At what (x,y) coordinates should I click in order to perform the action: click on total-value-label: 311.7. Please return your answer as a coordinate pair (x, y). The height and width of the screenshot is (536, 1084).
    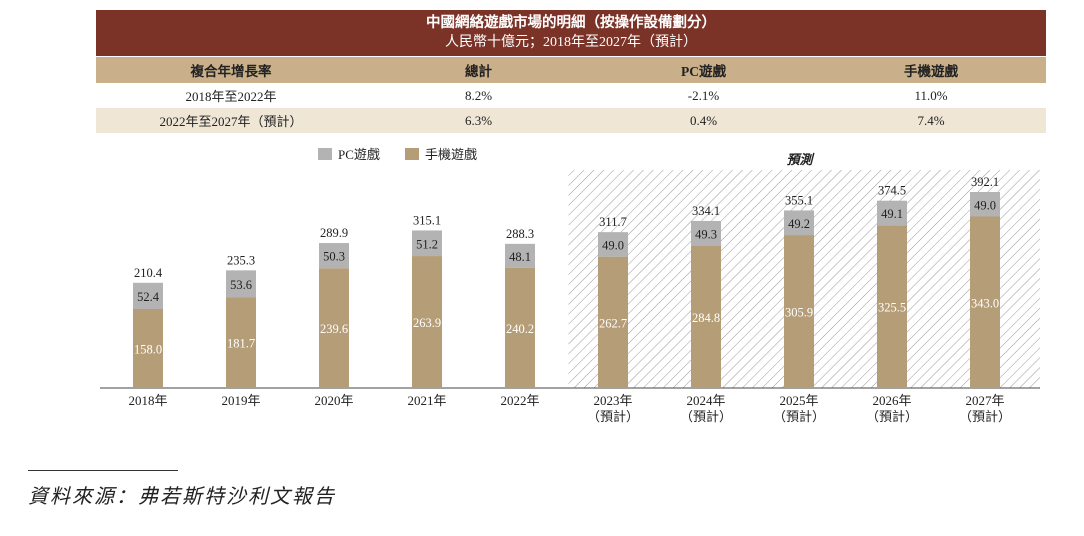
    Looking at the image, I should click on (613, 222).